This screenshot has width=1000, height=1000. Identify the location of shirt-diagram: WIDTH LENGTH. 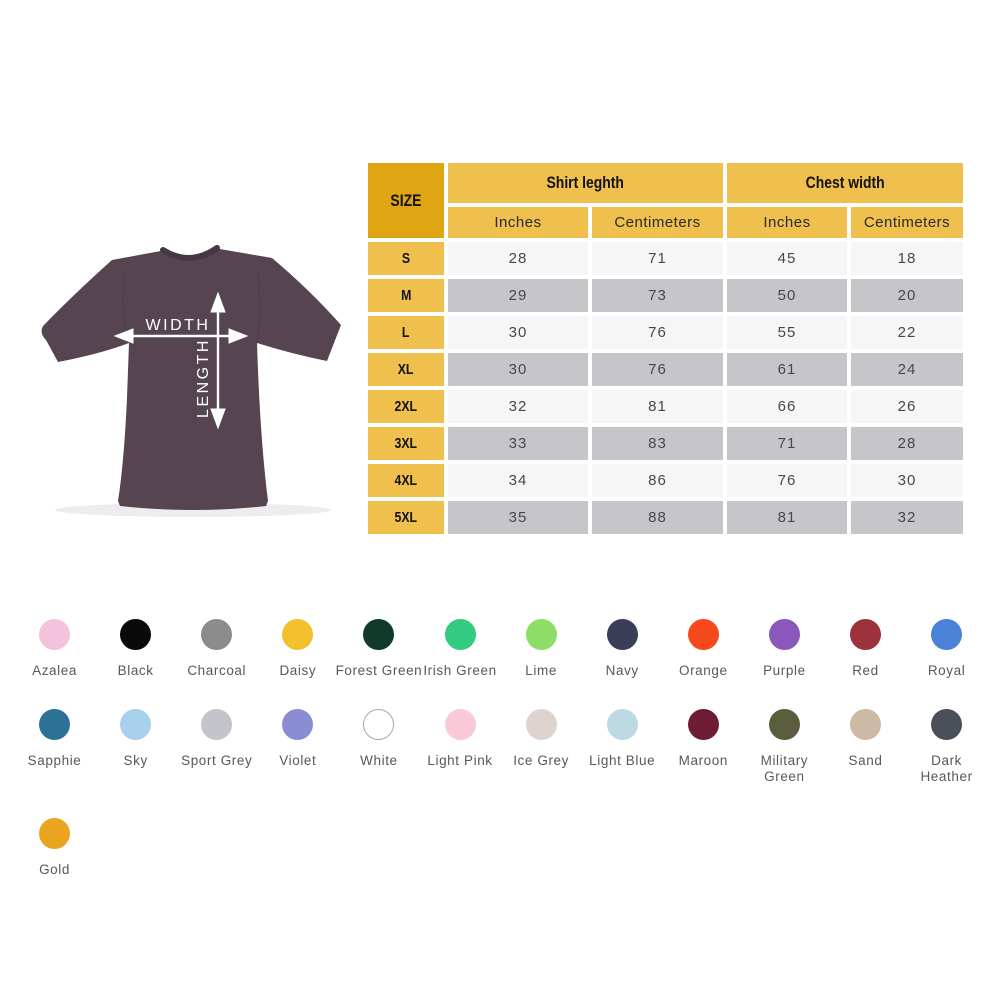
(190, 383).